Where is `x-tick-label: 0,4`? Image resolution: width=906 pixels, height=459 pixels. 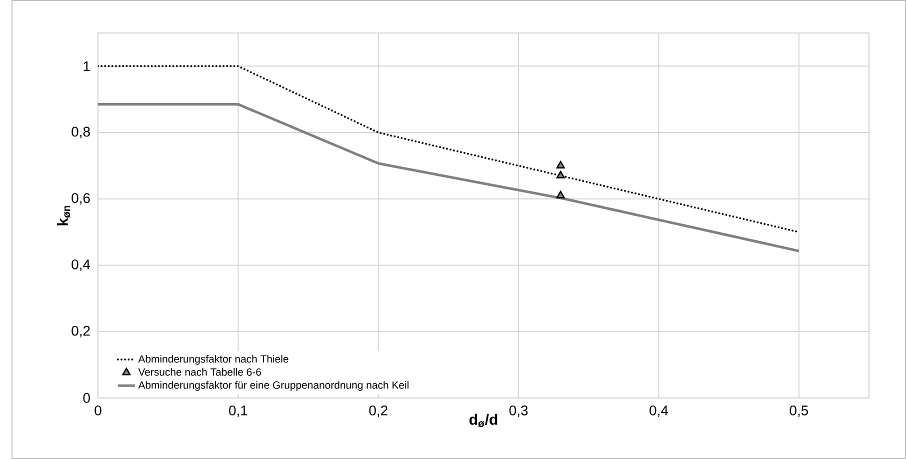 x-tick-label: 0,4 is located at coordinates (659, 412).